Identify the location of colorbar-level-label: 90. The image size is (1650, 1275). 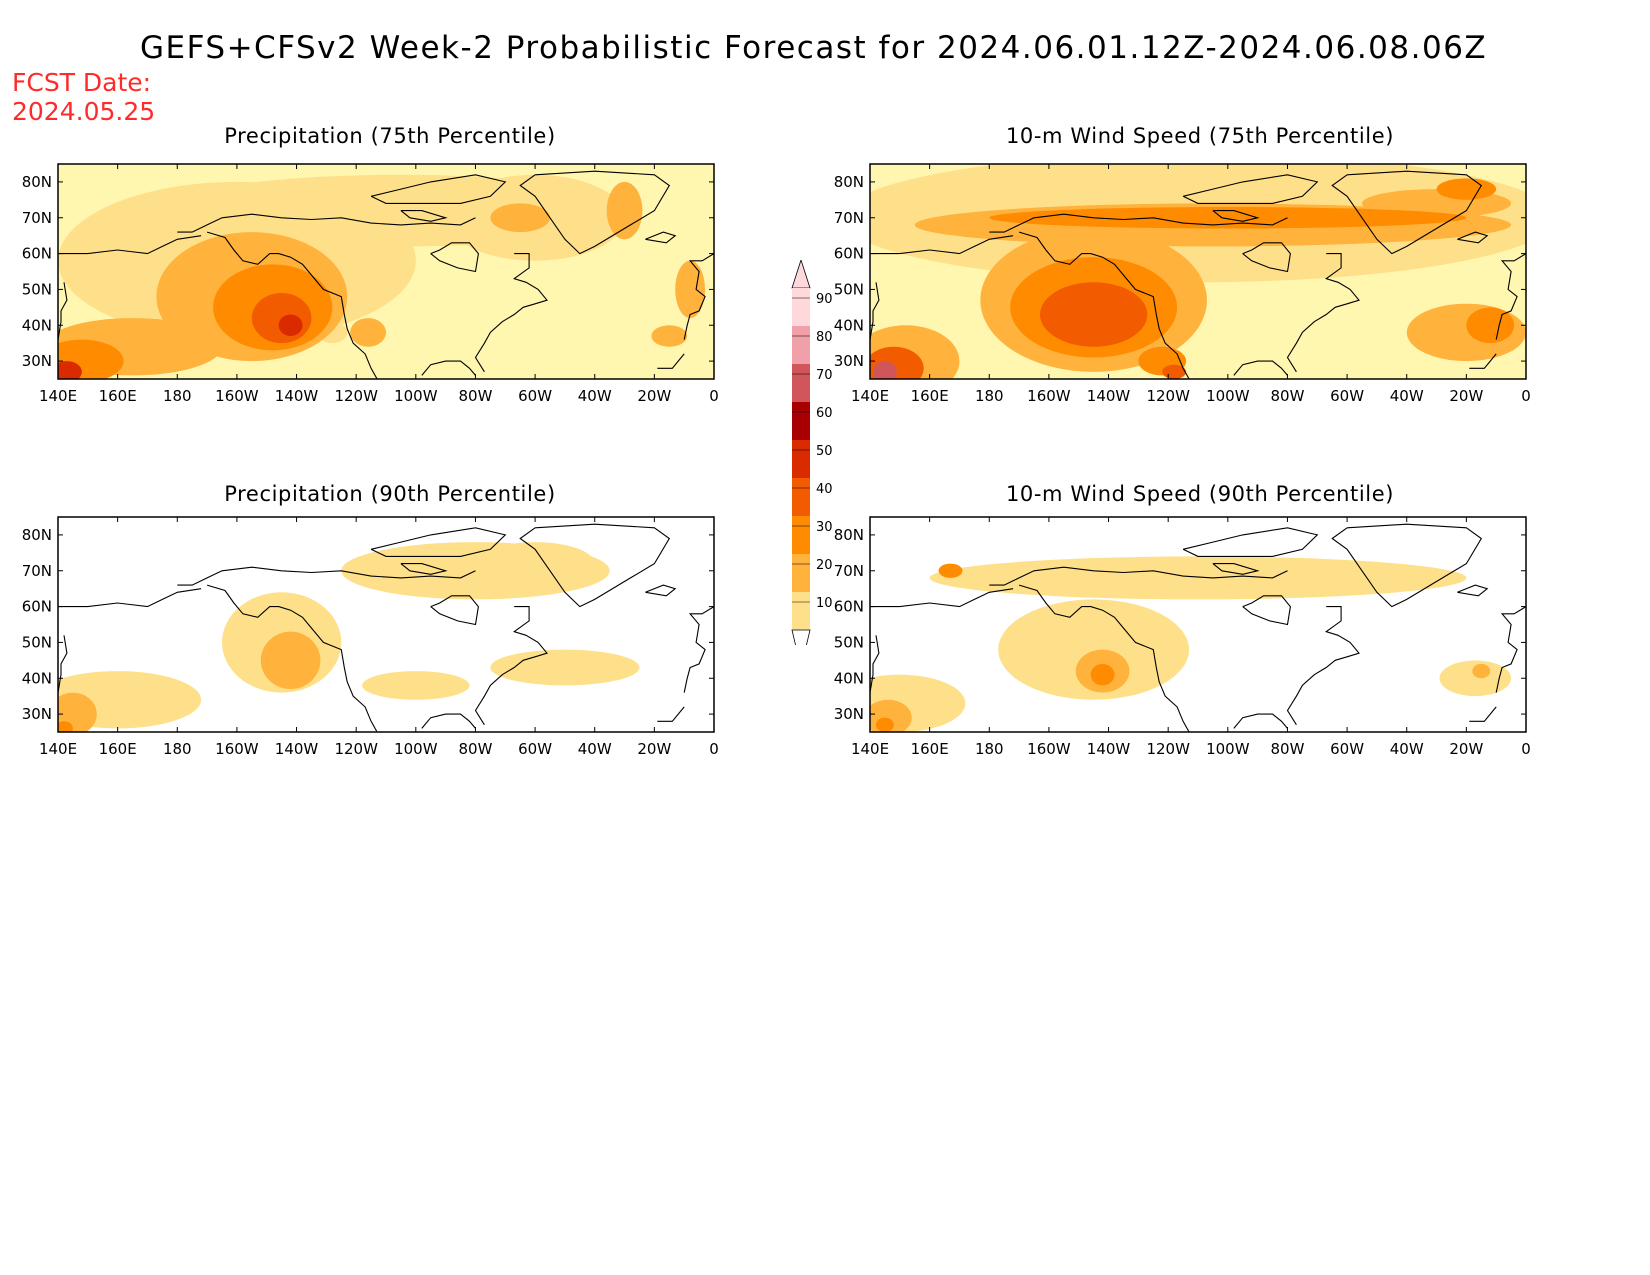
(824, 299).